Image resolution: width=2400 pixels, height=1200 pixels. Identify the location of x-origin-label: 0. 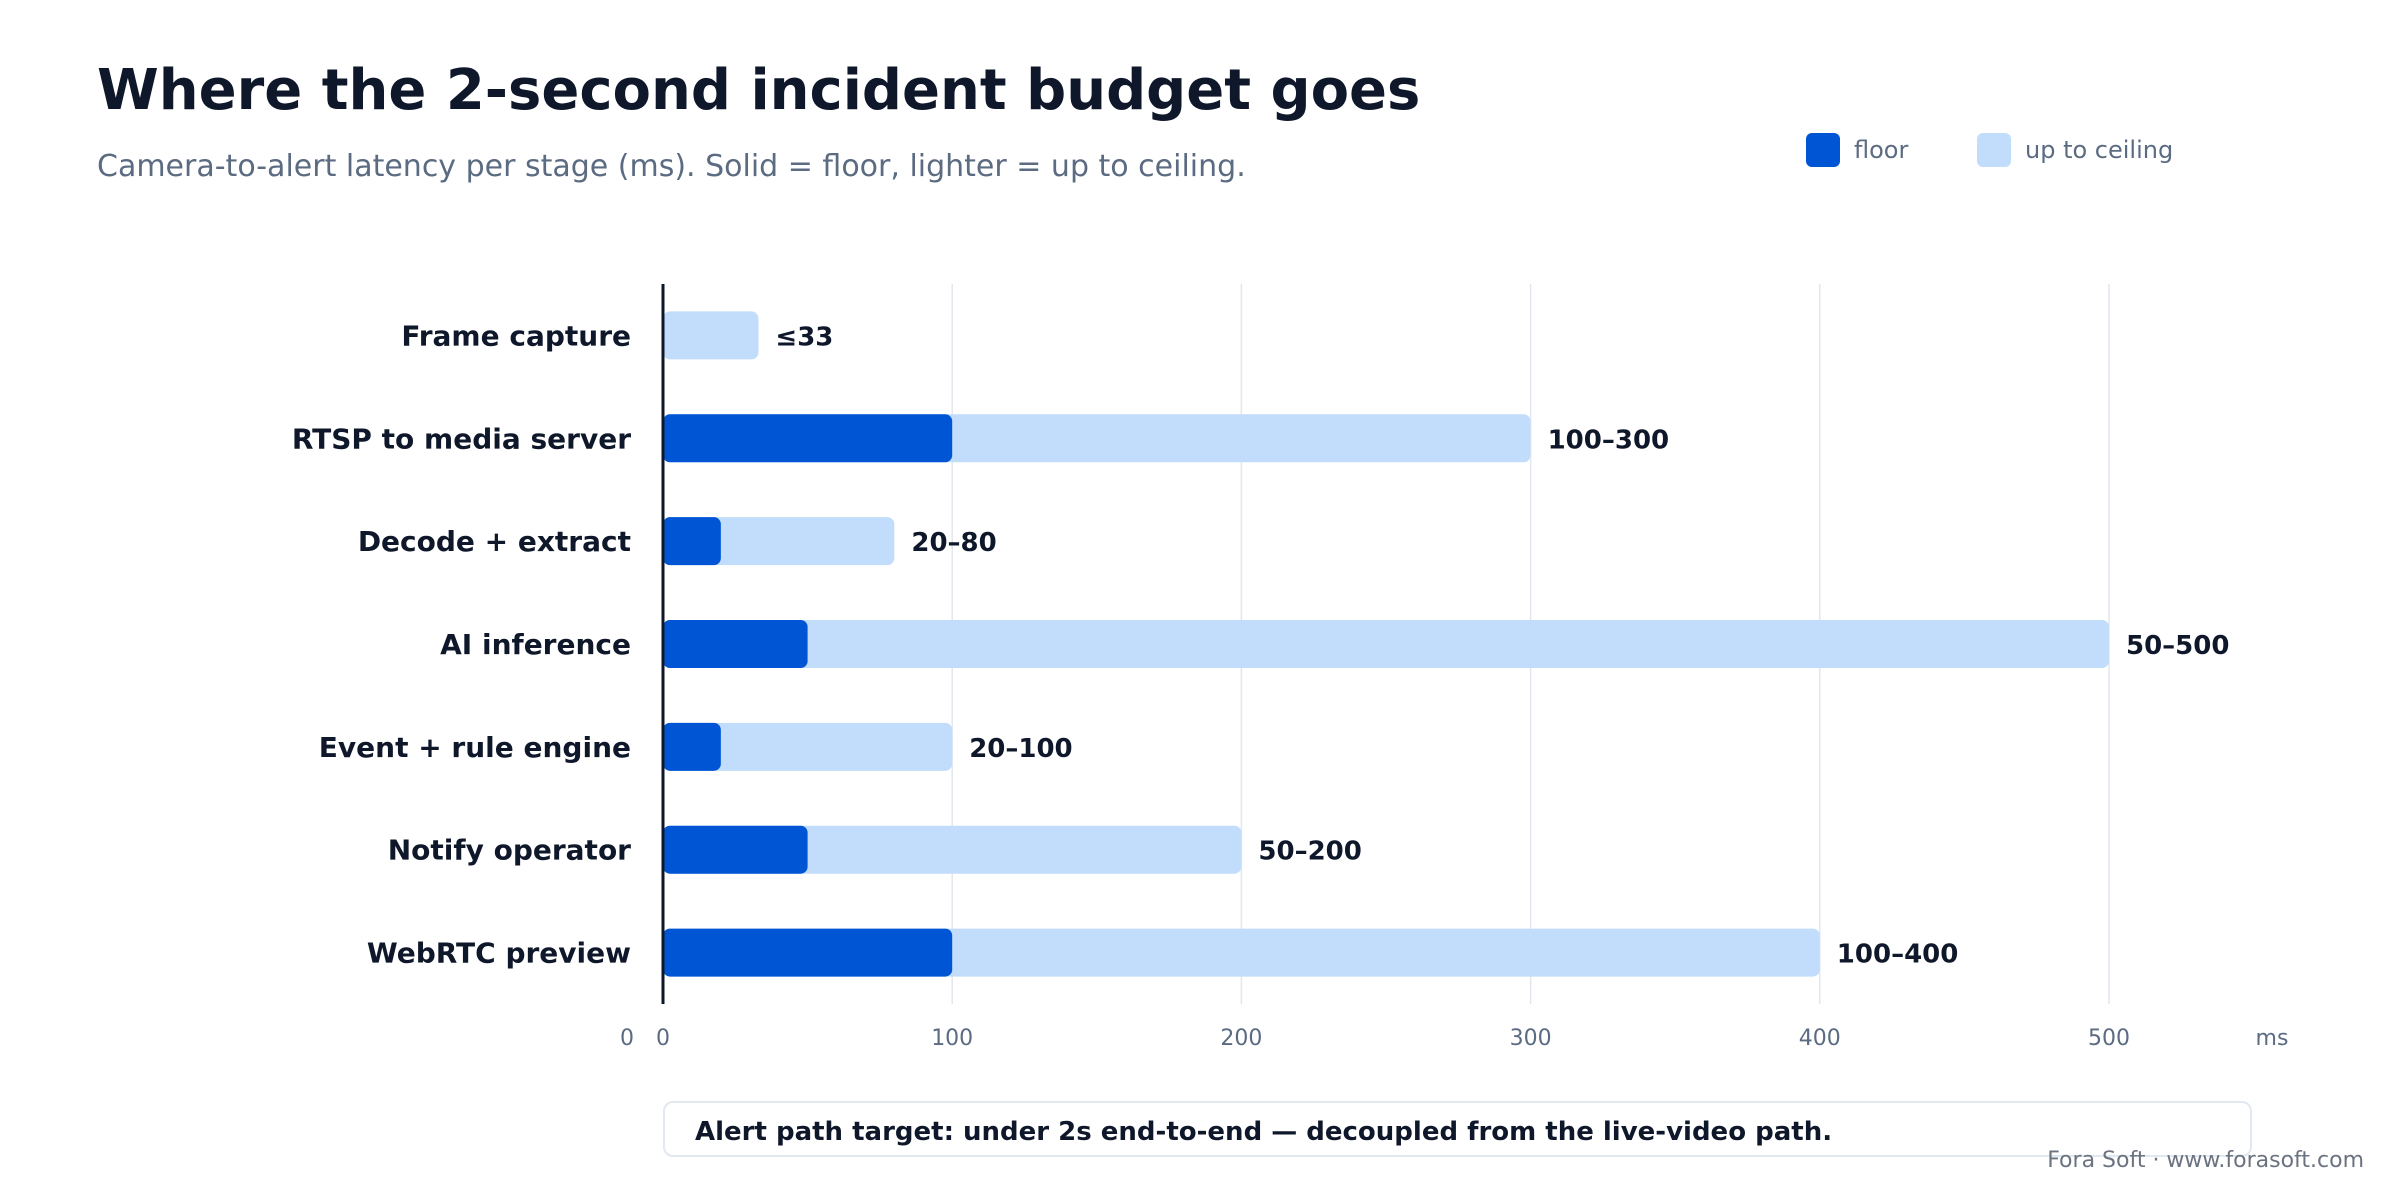
(627, 1038).